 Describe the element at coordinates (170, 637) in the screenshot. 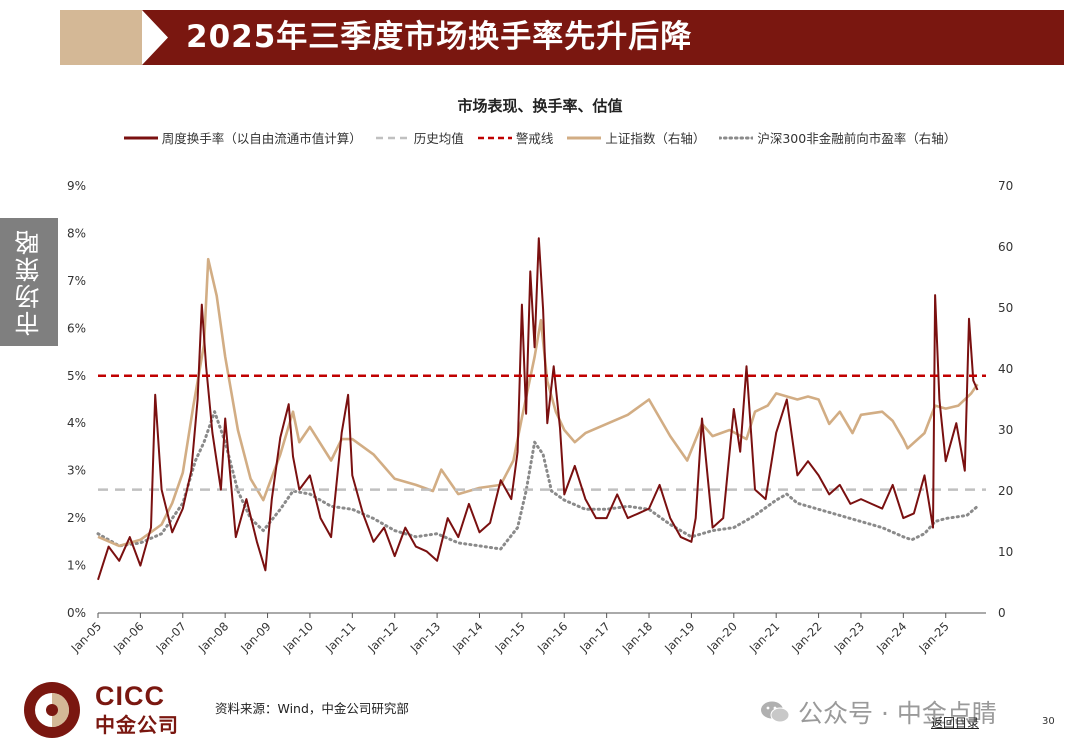

I see `x-tick-label: Jan-07` at that location.